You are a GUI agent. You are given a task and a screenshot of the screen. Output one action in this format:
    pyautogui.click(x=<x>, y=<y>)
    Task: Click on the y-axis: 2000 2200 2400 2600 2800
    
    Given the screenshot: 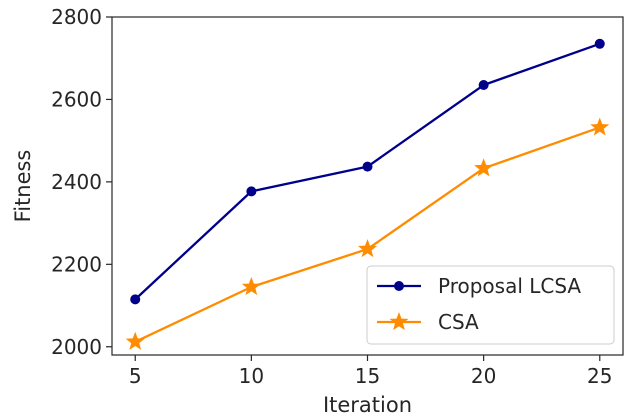 What is the action you would take?
    pyautogui.click(x=81, y=182)
    